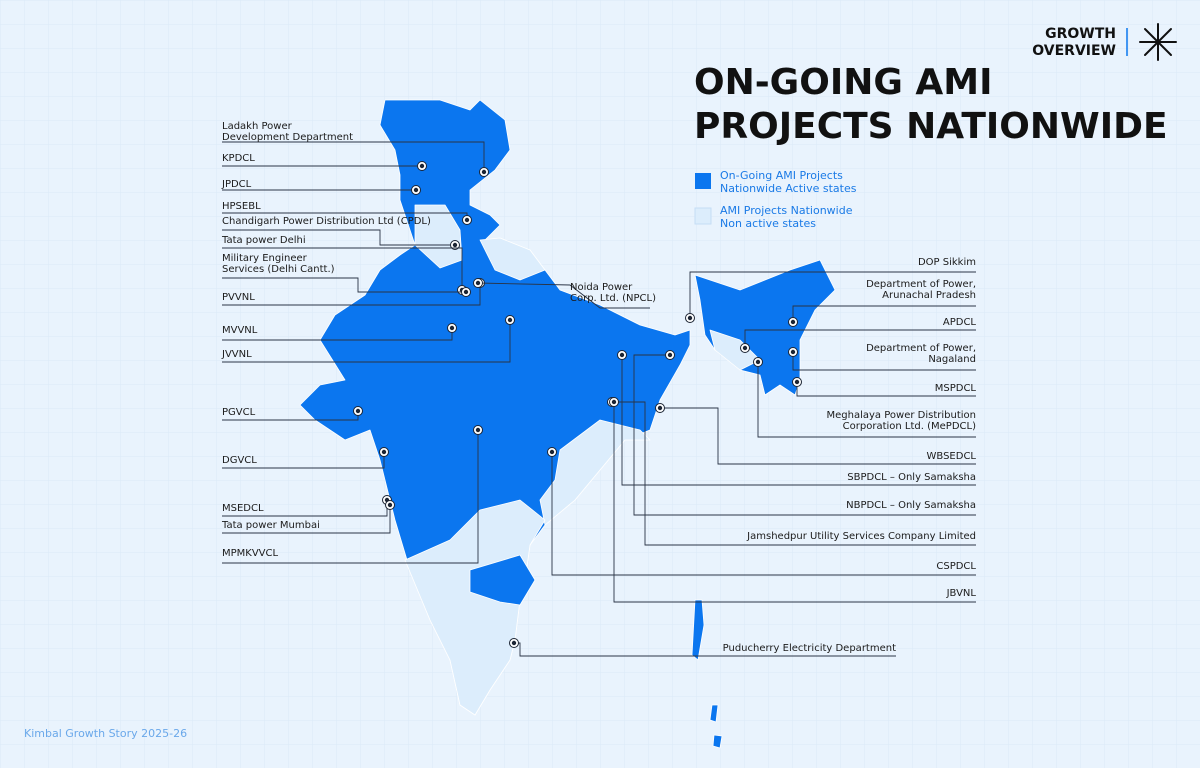  What do you see at coordinates (952, 456) in the screenshot?
I see `project-label: WBSEDCL` at bounding box center [952, 456].